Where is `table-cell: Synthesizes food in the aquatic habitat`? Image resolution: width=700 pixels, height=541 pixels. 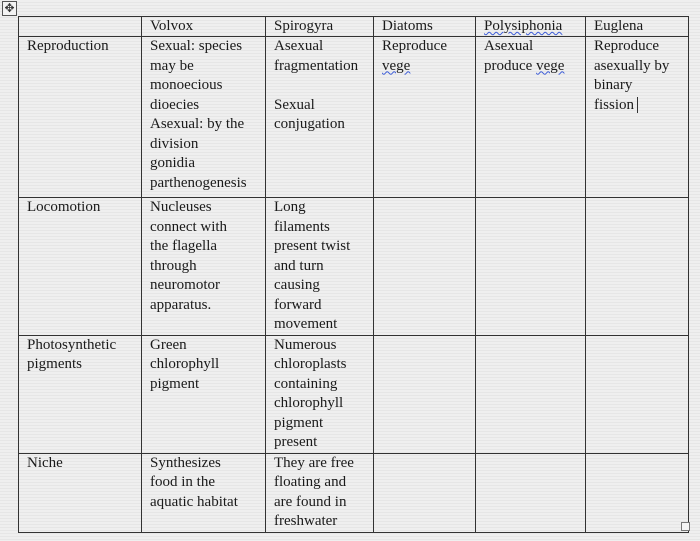 table-cell: Synthesizes food in the aquatic habitat is located at coordinates (203, 492).